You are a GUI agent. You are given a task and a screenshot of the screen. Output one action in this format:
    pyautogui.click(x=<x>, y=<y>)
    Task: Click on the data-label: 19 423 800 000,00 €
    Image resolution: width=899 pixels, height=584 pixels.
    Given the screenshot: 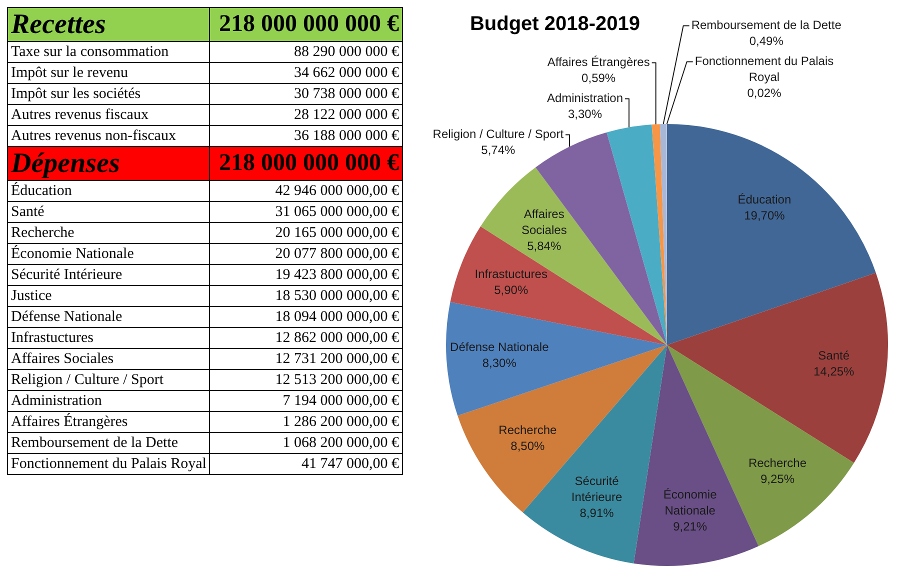 What is the action you would take?
    pyautogui.click(x=306, y=275)
    